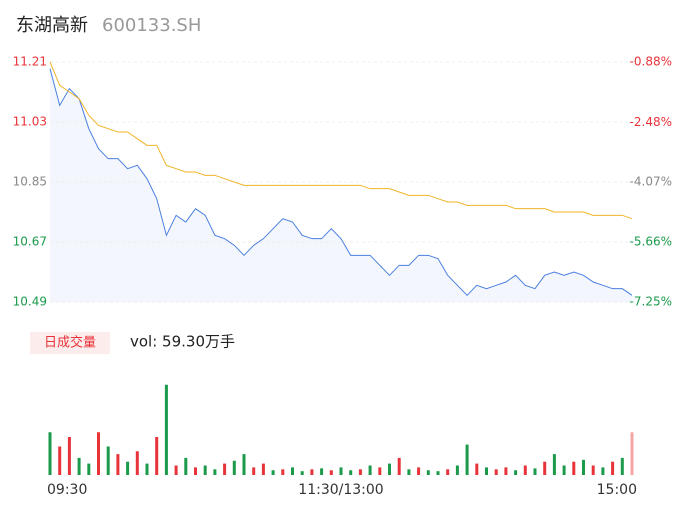 Image resolution: width=686 pixels, height=524 pixels. I want to click on x-tick-label: 15:00, so click(617, 490).